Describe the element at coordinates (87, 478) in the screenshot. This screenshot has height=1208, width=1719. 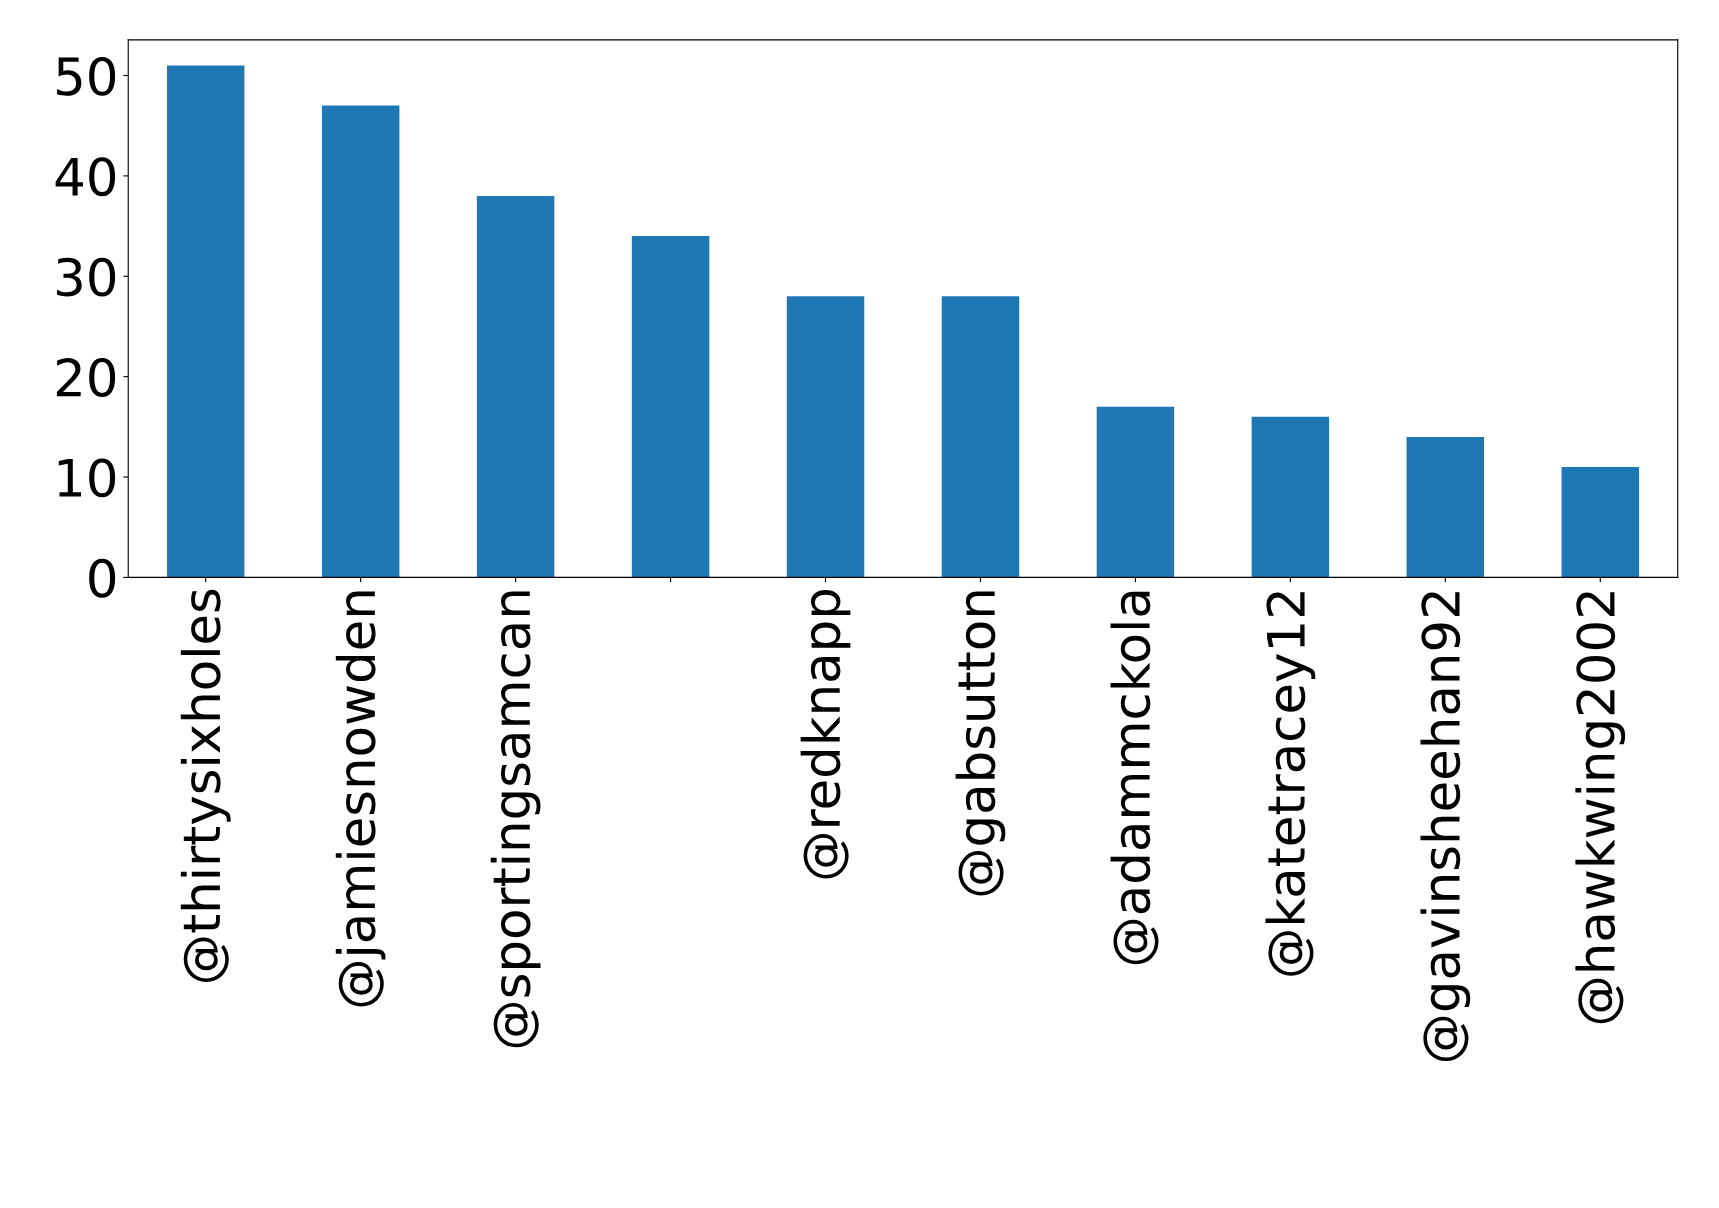
I see `y-tick-label: 10` at that location.